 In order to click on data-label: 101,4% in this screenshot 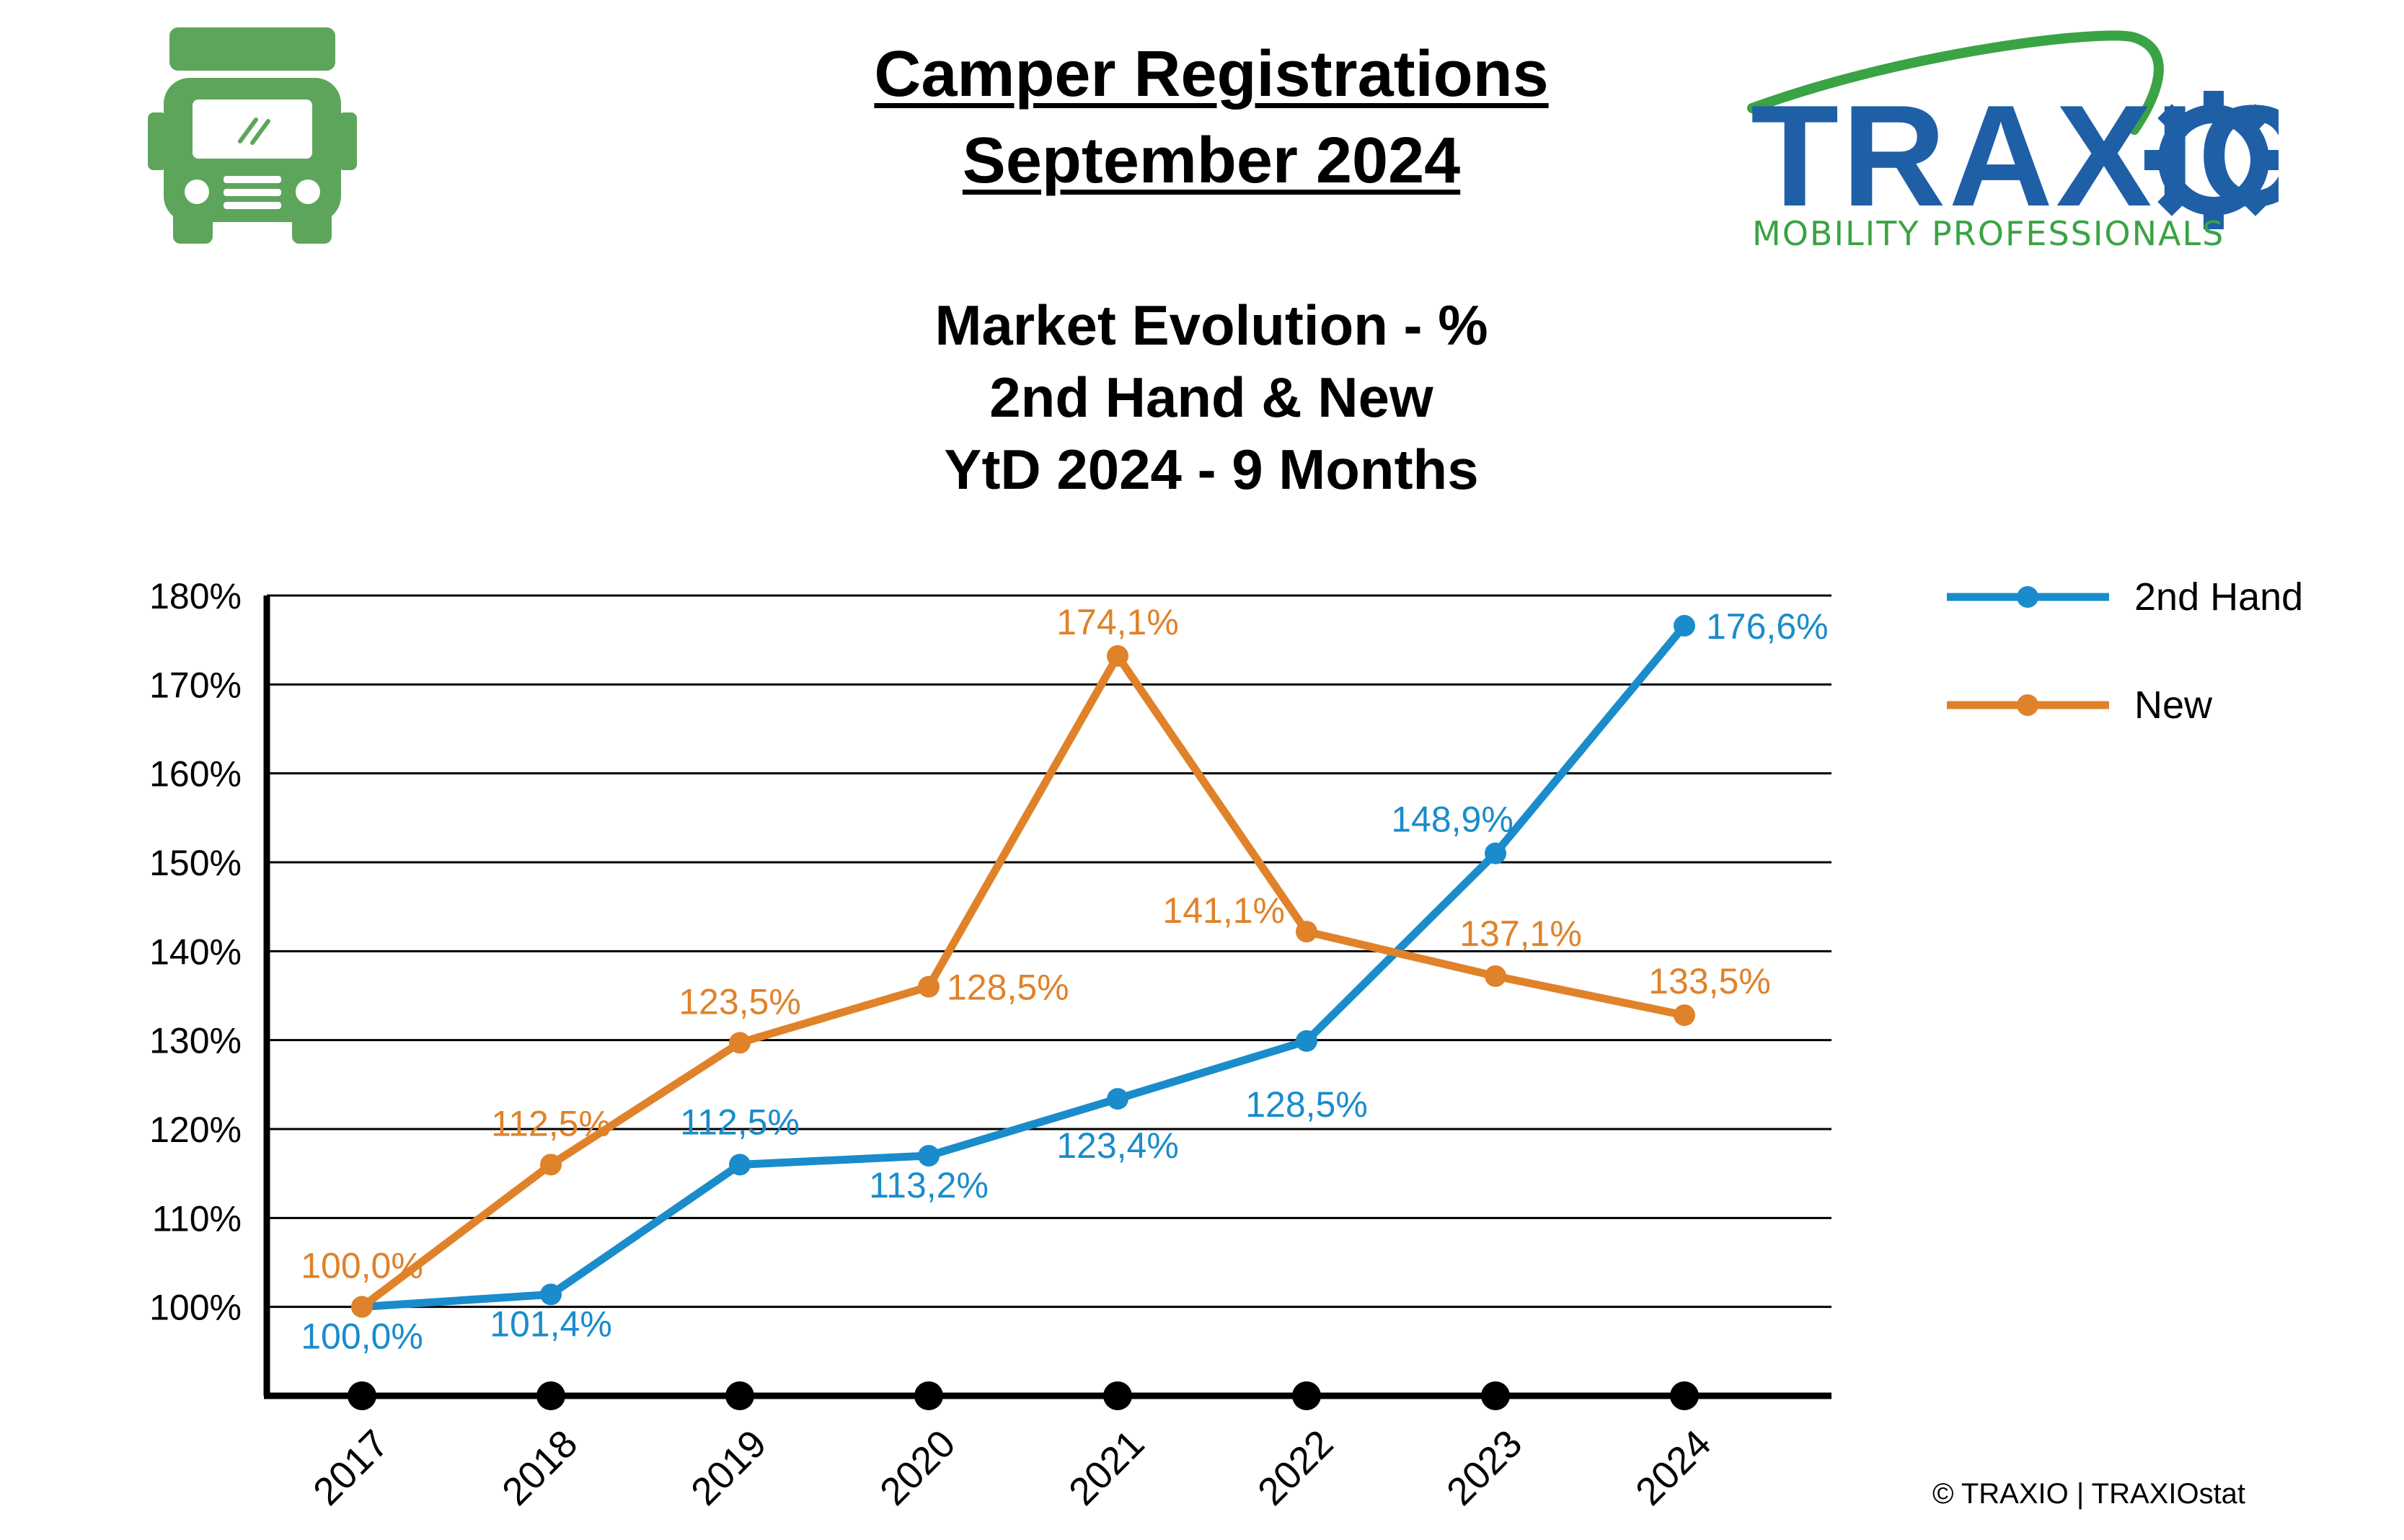, I will do `click(551, 1324)`.